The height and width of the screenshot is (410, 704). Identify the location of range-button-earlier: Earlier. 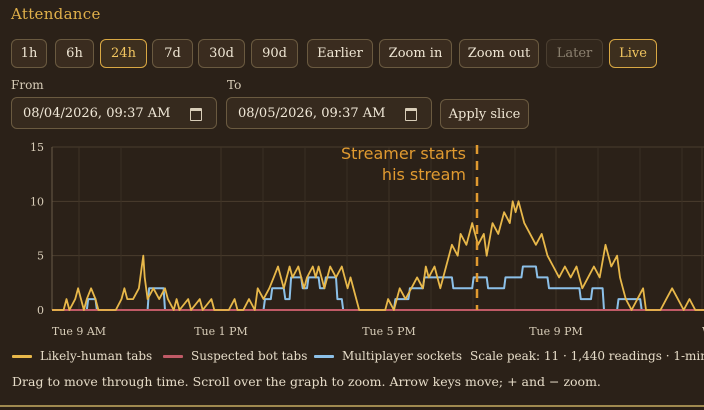
(340, 53).